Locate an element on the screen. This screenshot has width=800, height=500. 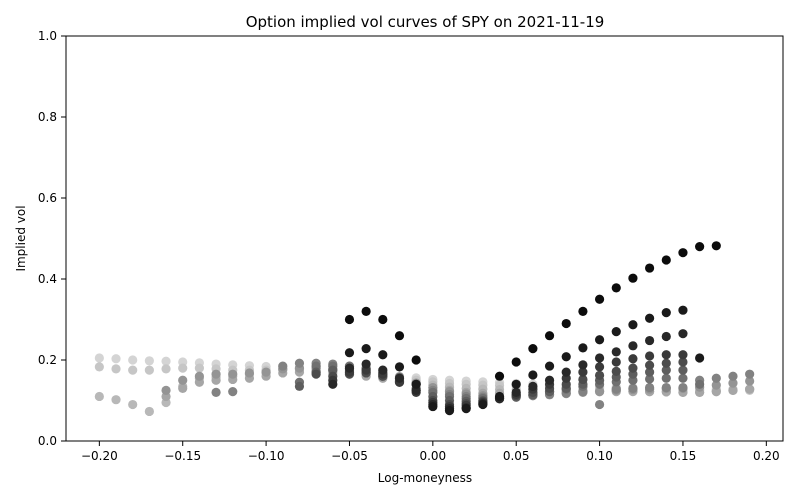
y-tick-label: 0.6 is located at coordinates (47, 198).